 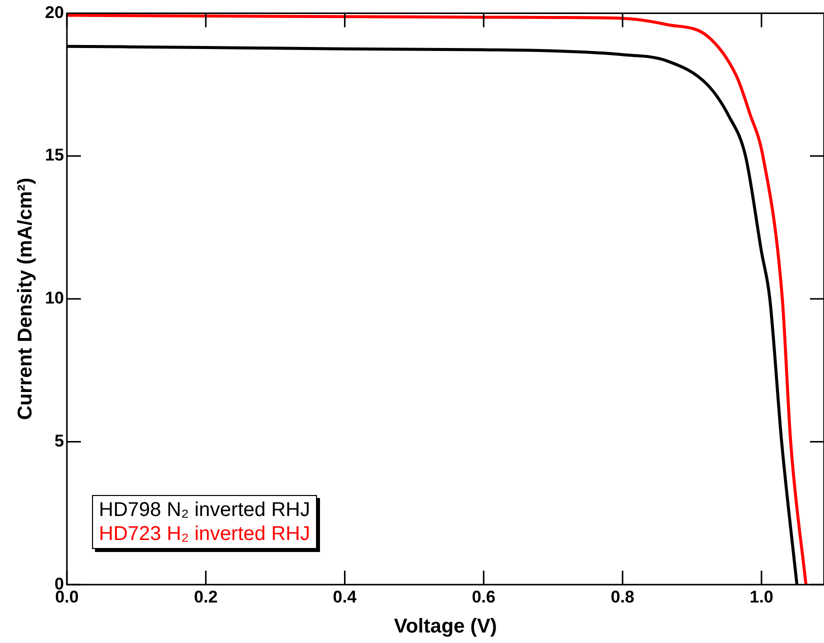 What do you see at coordinates (206, 596) in the screenshot?
I see `x-tick-label: 0.2` at bounding box center [206, 596].